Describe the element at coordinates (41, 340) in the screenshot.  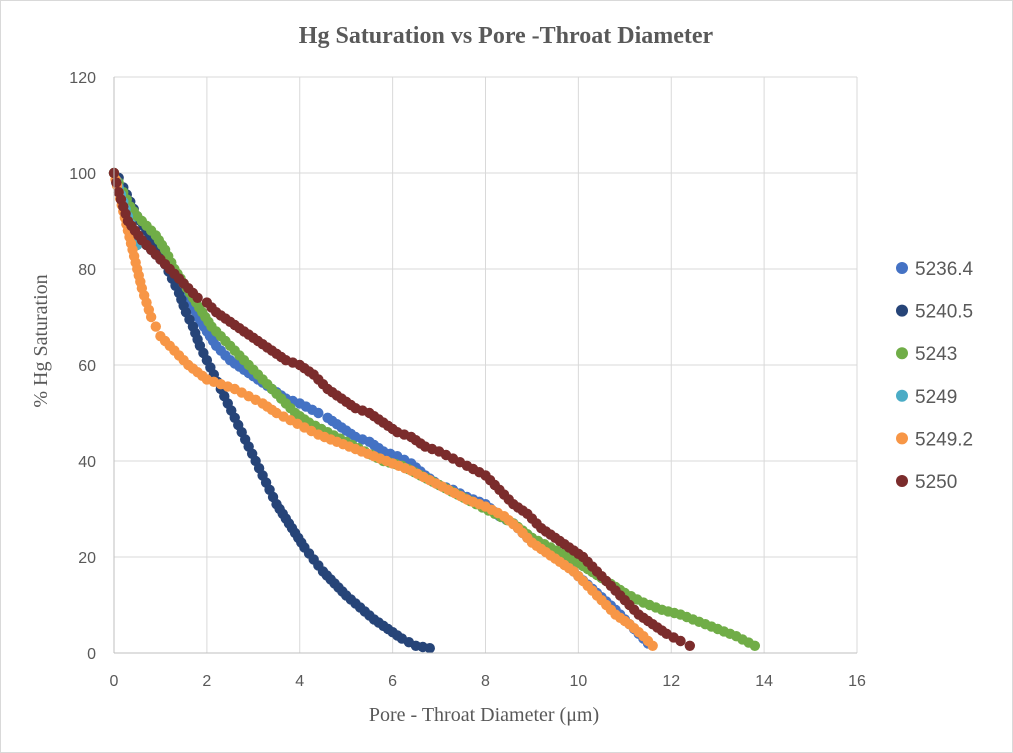
I see `y-axis-title: % Hg Saturation` at that location.